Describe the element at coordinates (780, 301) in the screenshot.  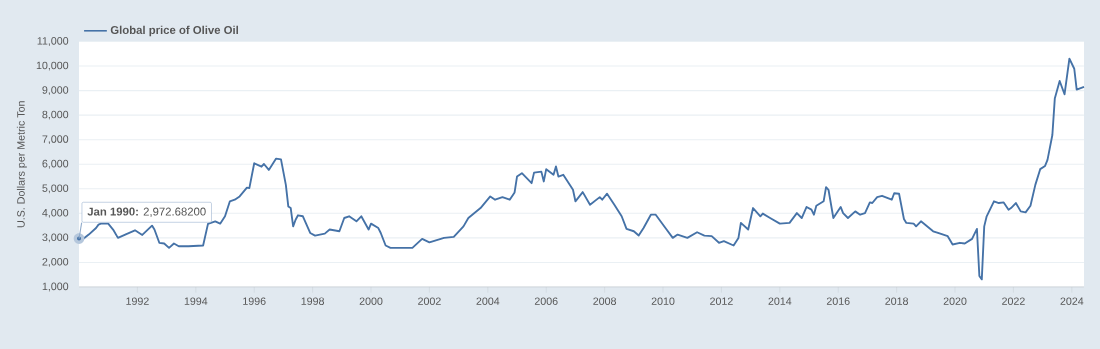
I see `x-tick-label: 2014` at that location.